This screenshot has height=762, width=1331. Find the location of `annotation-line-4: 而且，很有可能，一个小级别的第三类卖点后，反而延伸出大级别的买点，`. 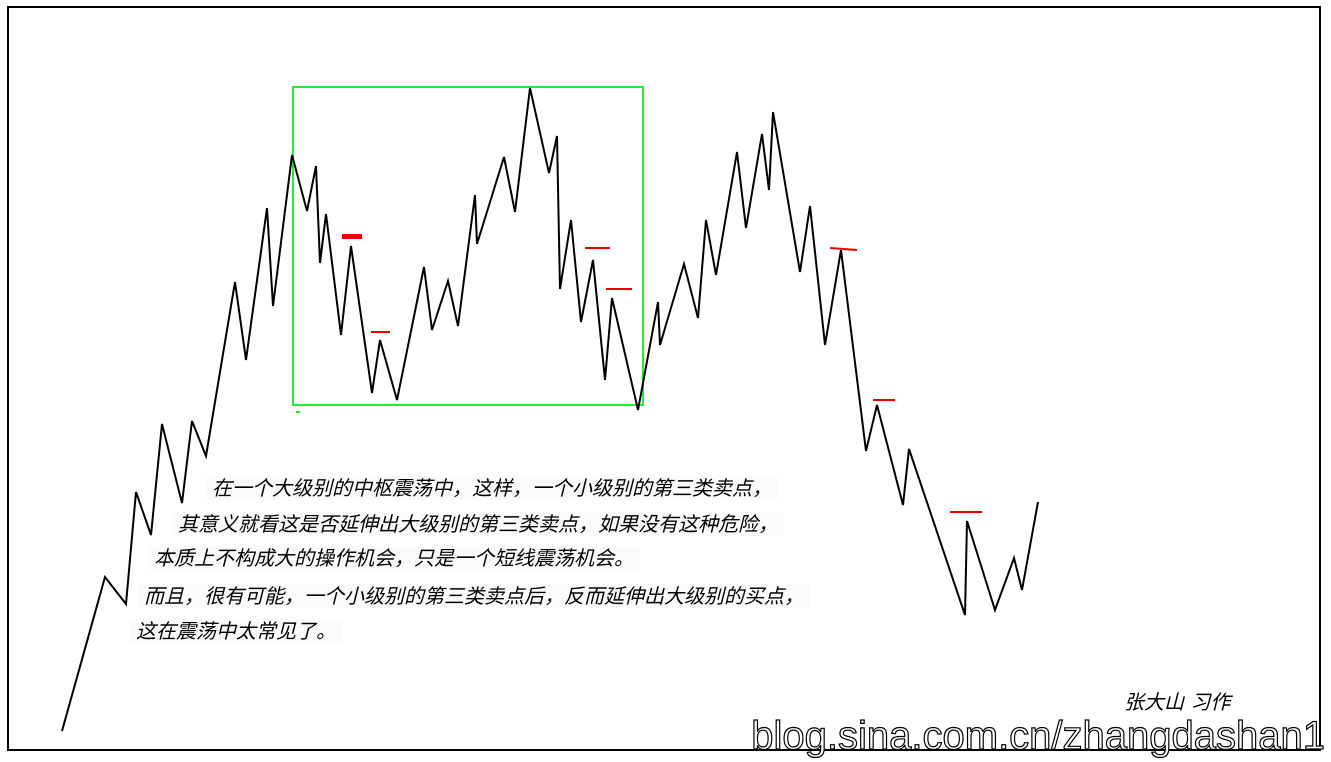

annotation-line-4: 而且，很有可能，一个小级别的第三类卖点后，反而延伸出大级别的买点， is located at coordinates (474, 596).